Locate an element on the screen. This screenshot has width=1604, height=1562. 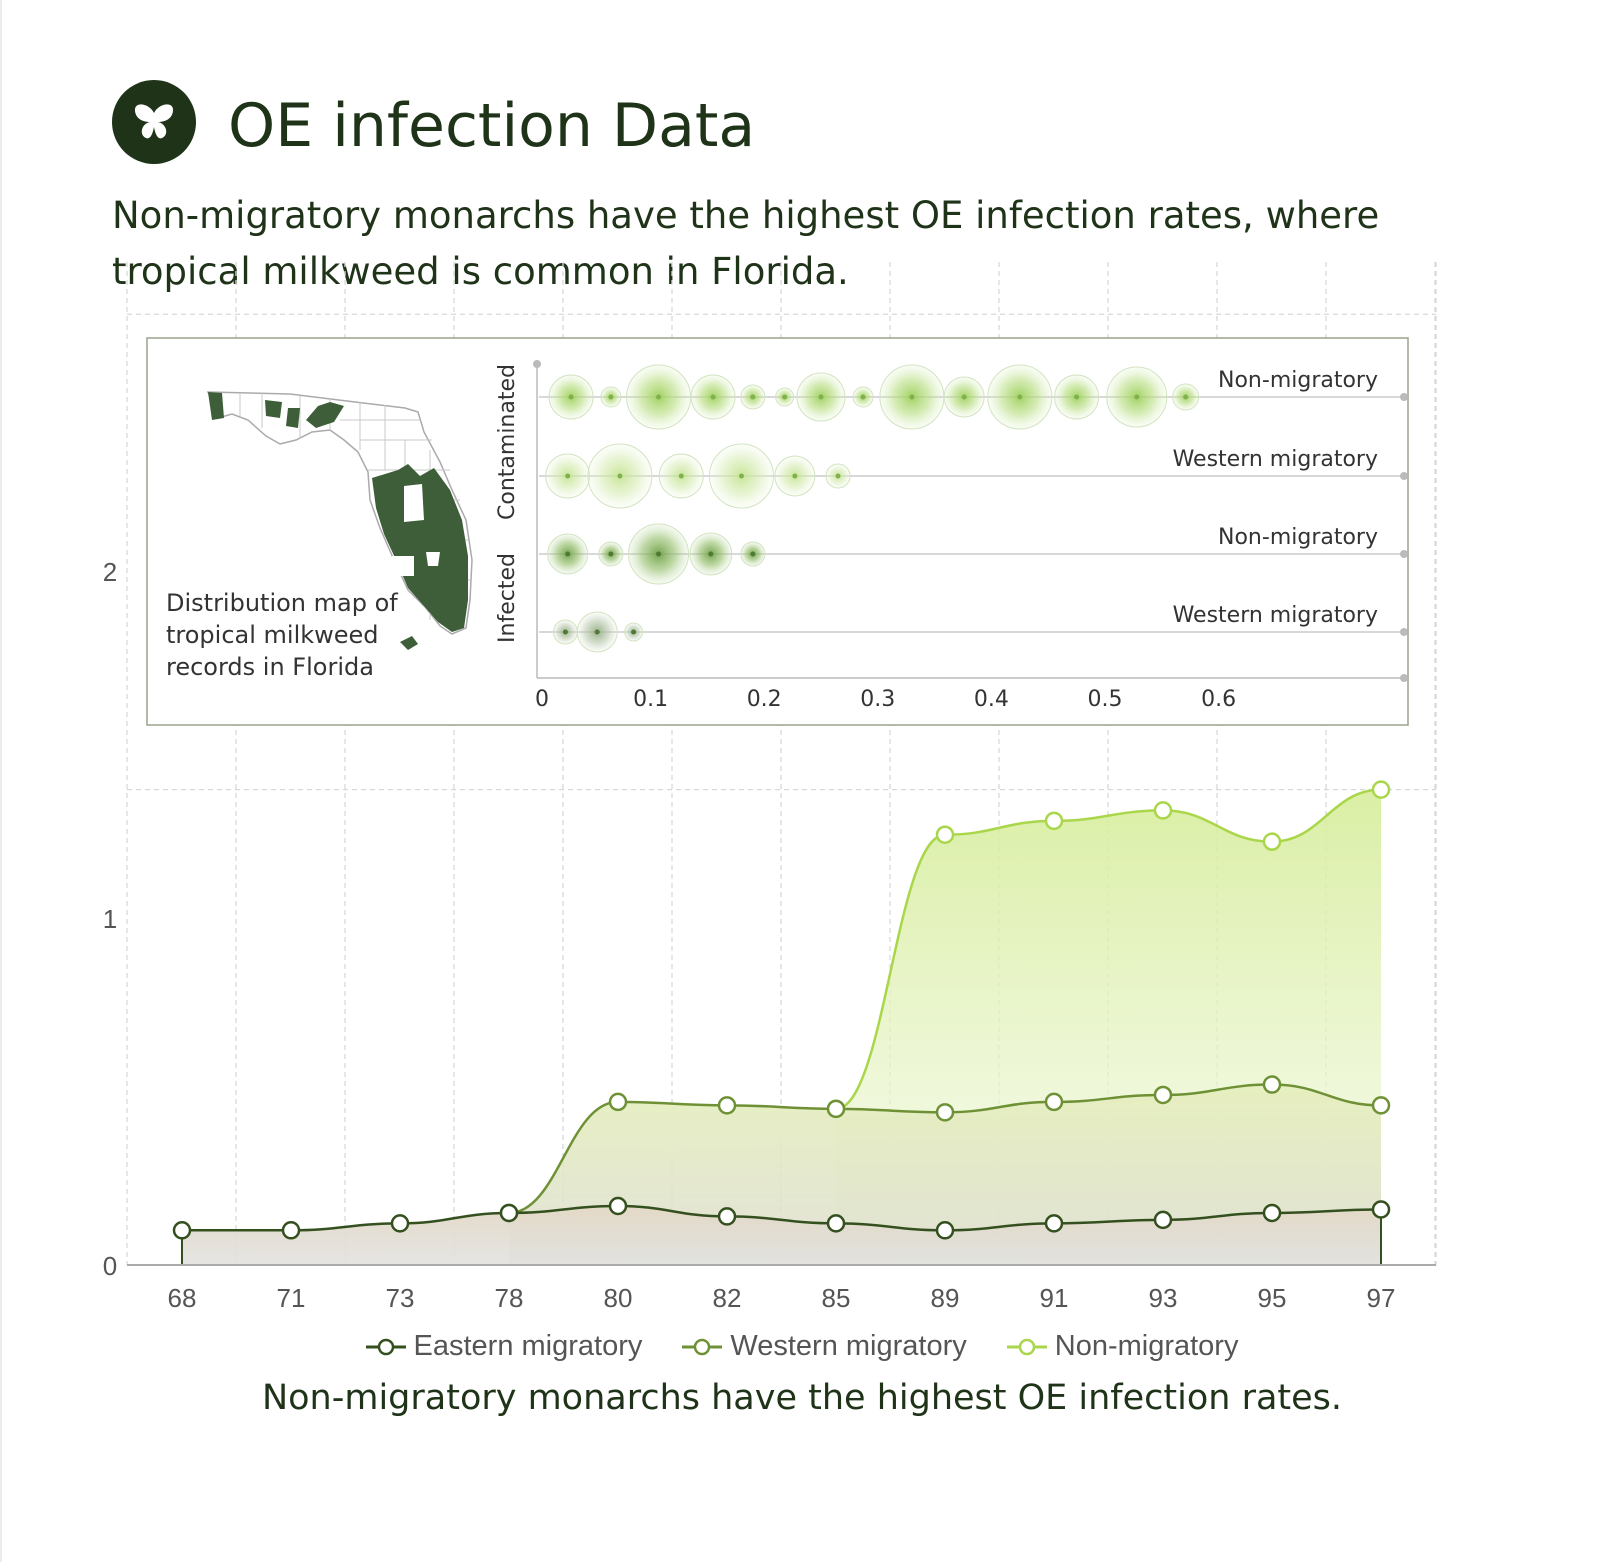
x-tick-label: 85 is located at coordinates (836, 1298).